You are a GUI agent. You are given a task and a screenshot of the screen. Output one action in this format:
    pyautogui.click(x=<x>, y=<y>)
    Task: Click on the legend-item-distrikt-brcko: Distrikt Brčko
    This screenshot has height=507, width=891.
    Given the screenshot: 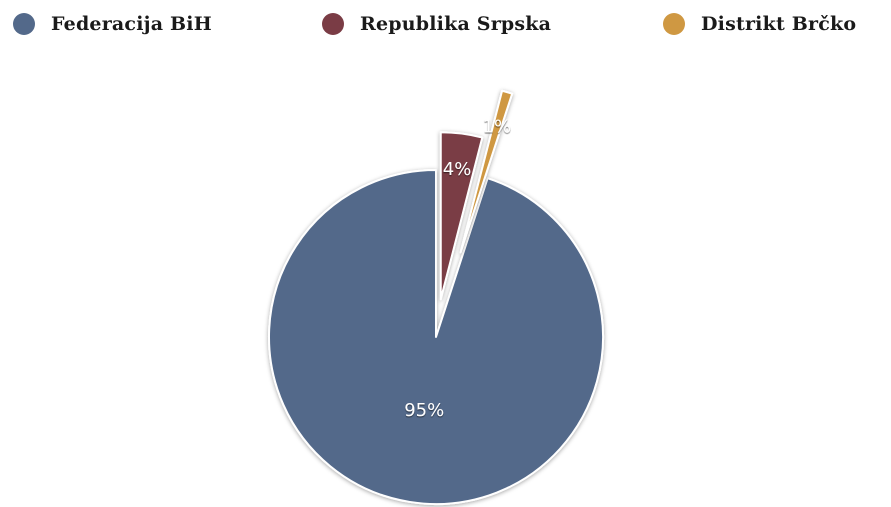 What is the action you would take?
    pyautogui.click(x=759, y=24)
    